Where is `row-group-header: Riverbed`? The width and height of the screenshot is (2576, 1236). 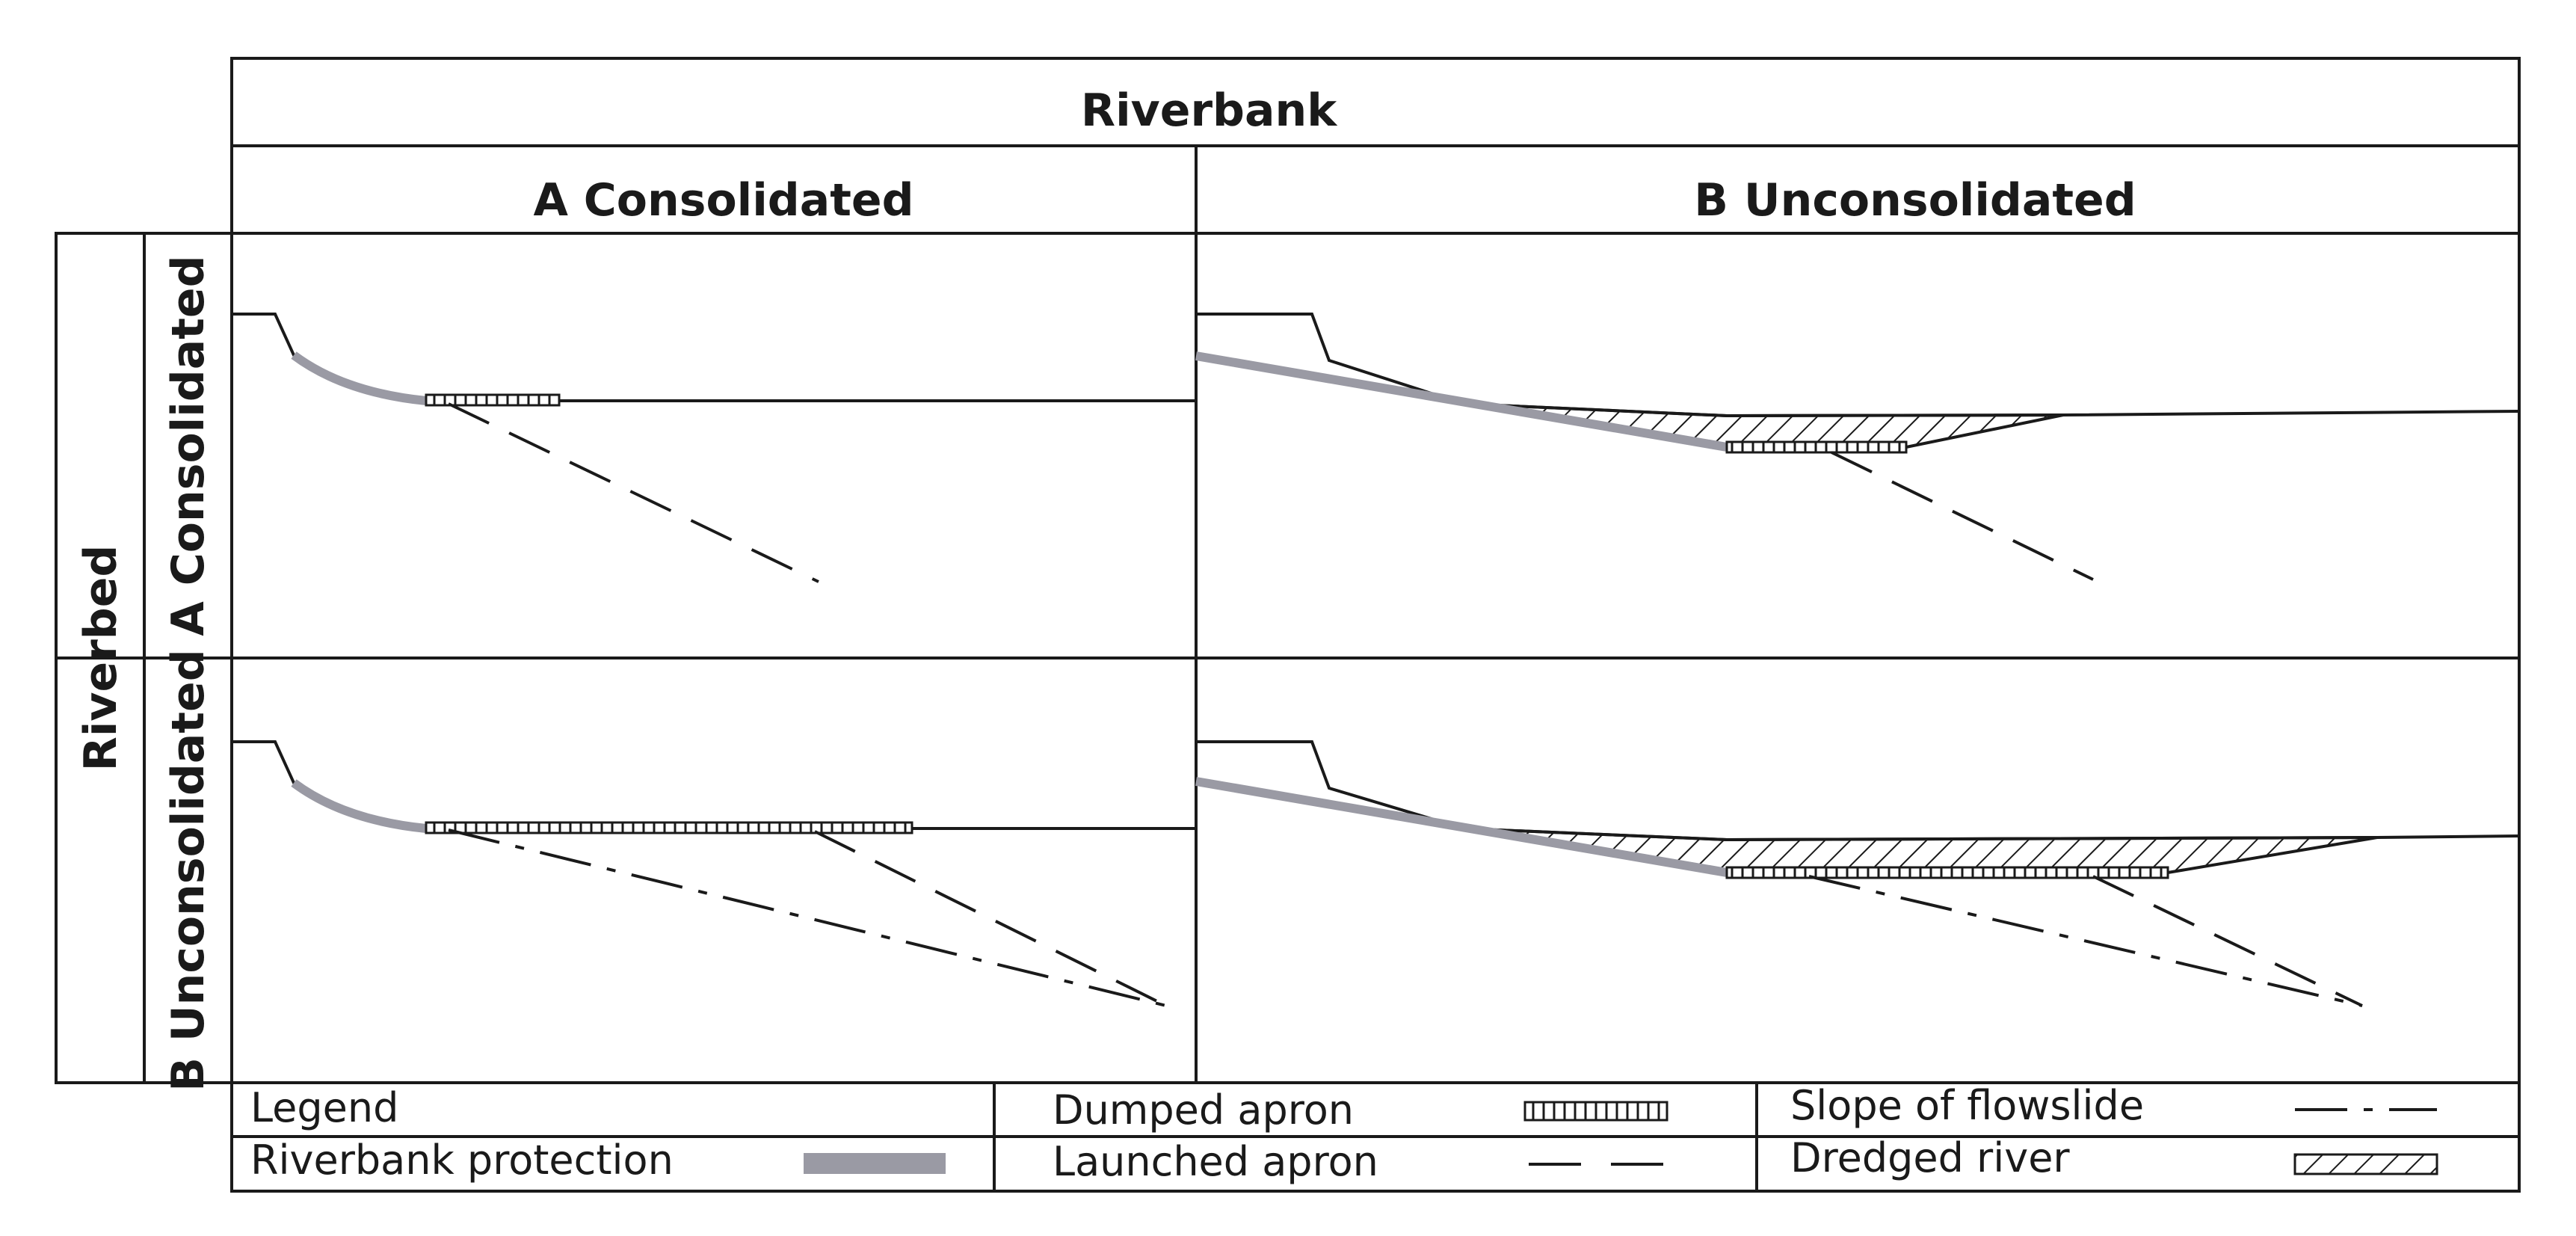 row-group-header: Riverbed is located at coordinates (101, 658).